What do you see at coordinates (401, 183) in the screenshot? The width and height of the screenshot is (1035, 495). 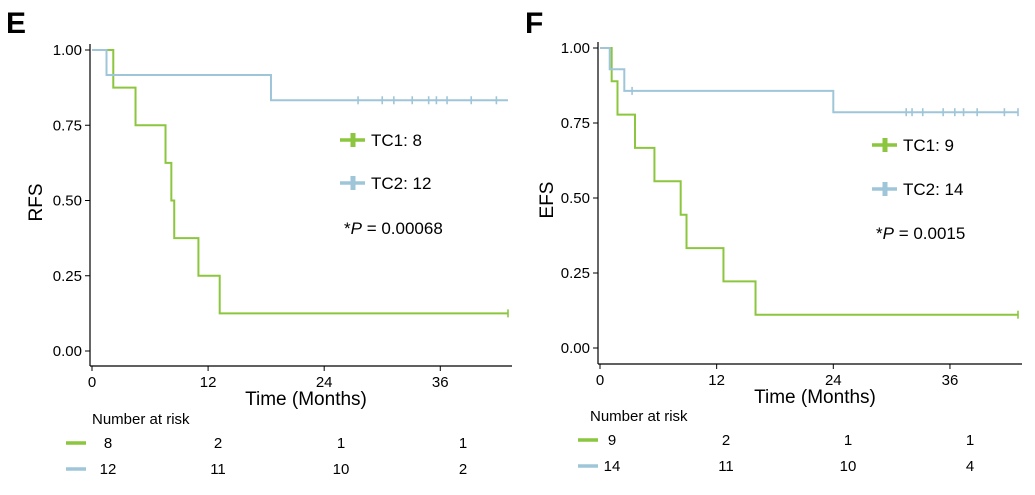 I see `legend-entry: TC2: 12` at bounding box center [401, 183].